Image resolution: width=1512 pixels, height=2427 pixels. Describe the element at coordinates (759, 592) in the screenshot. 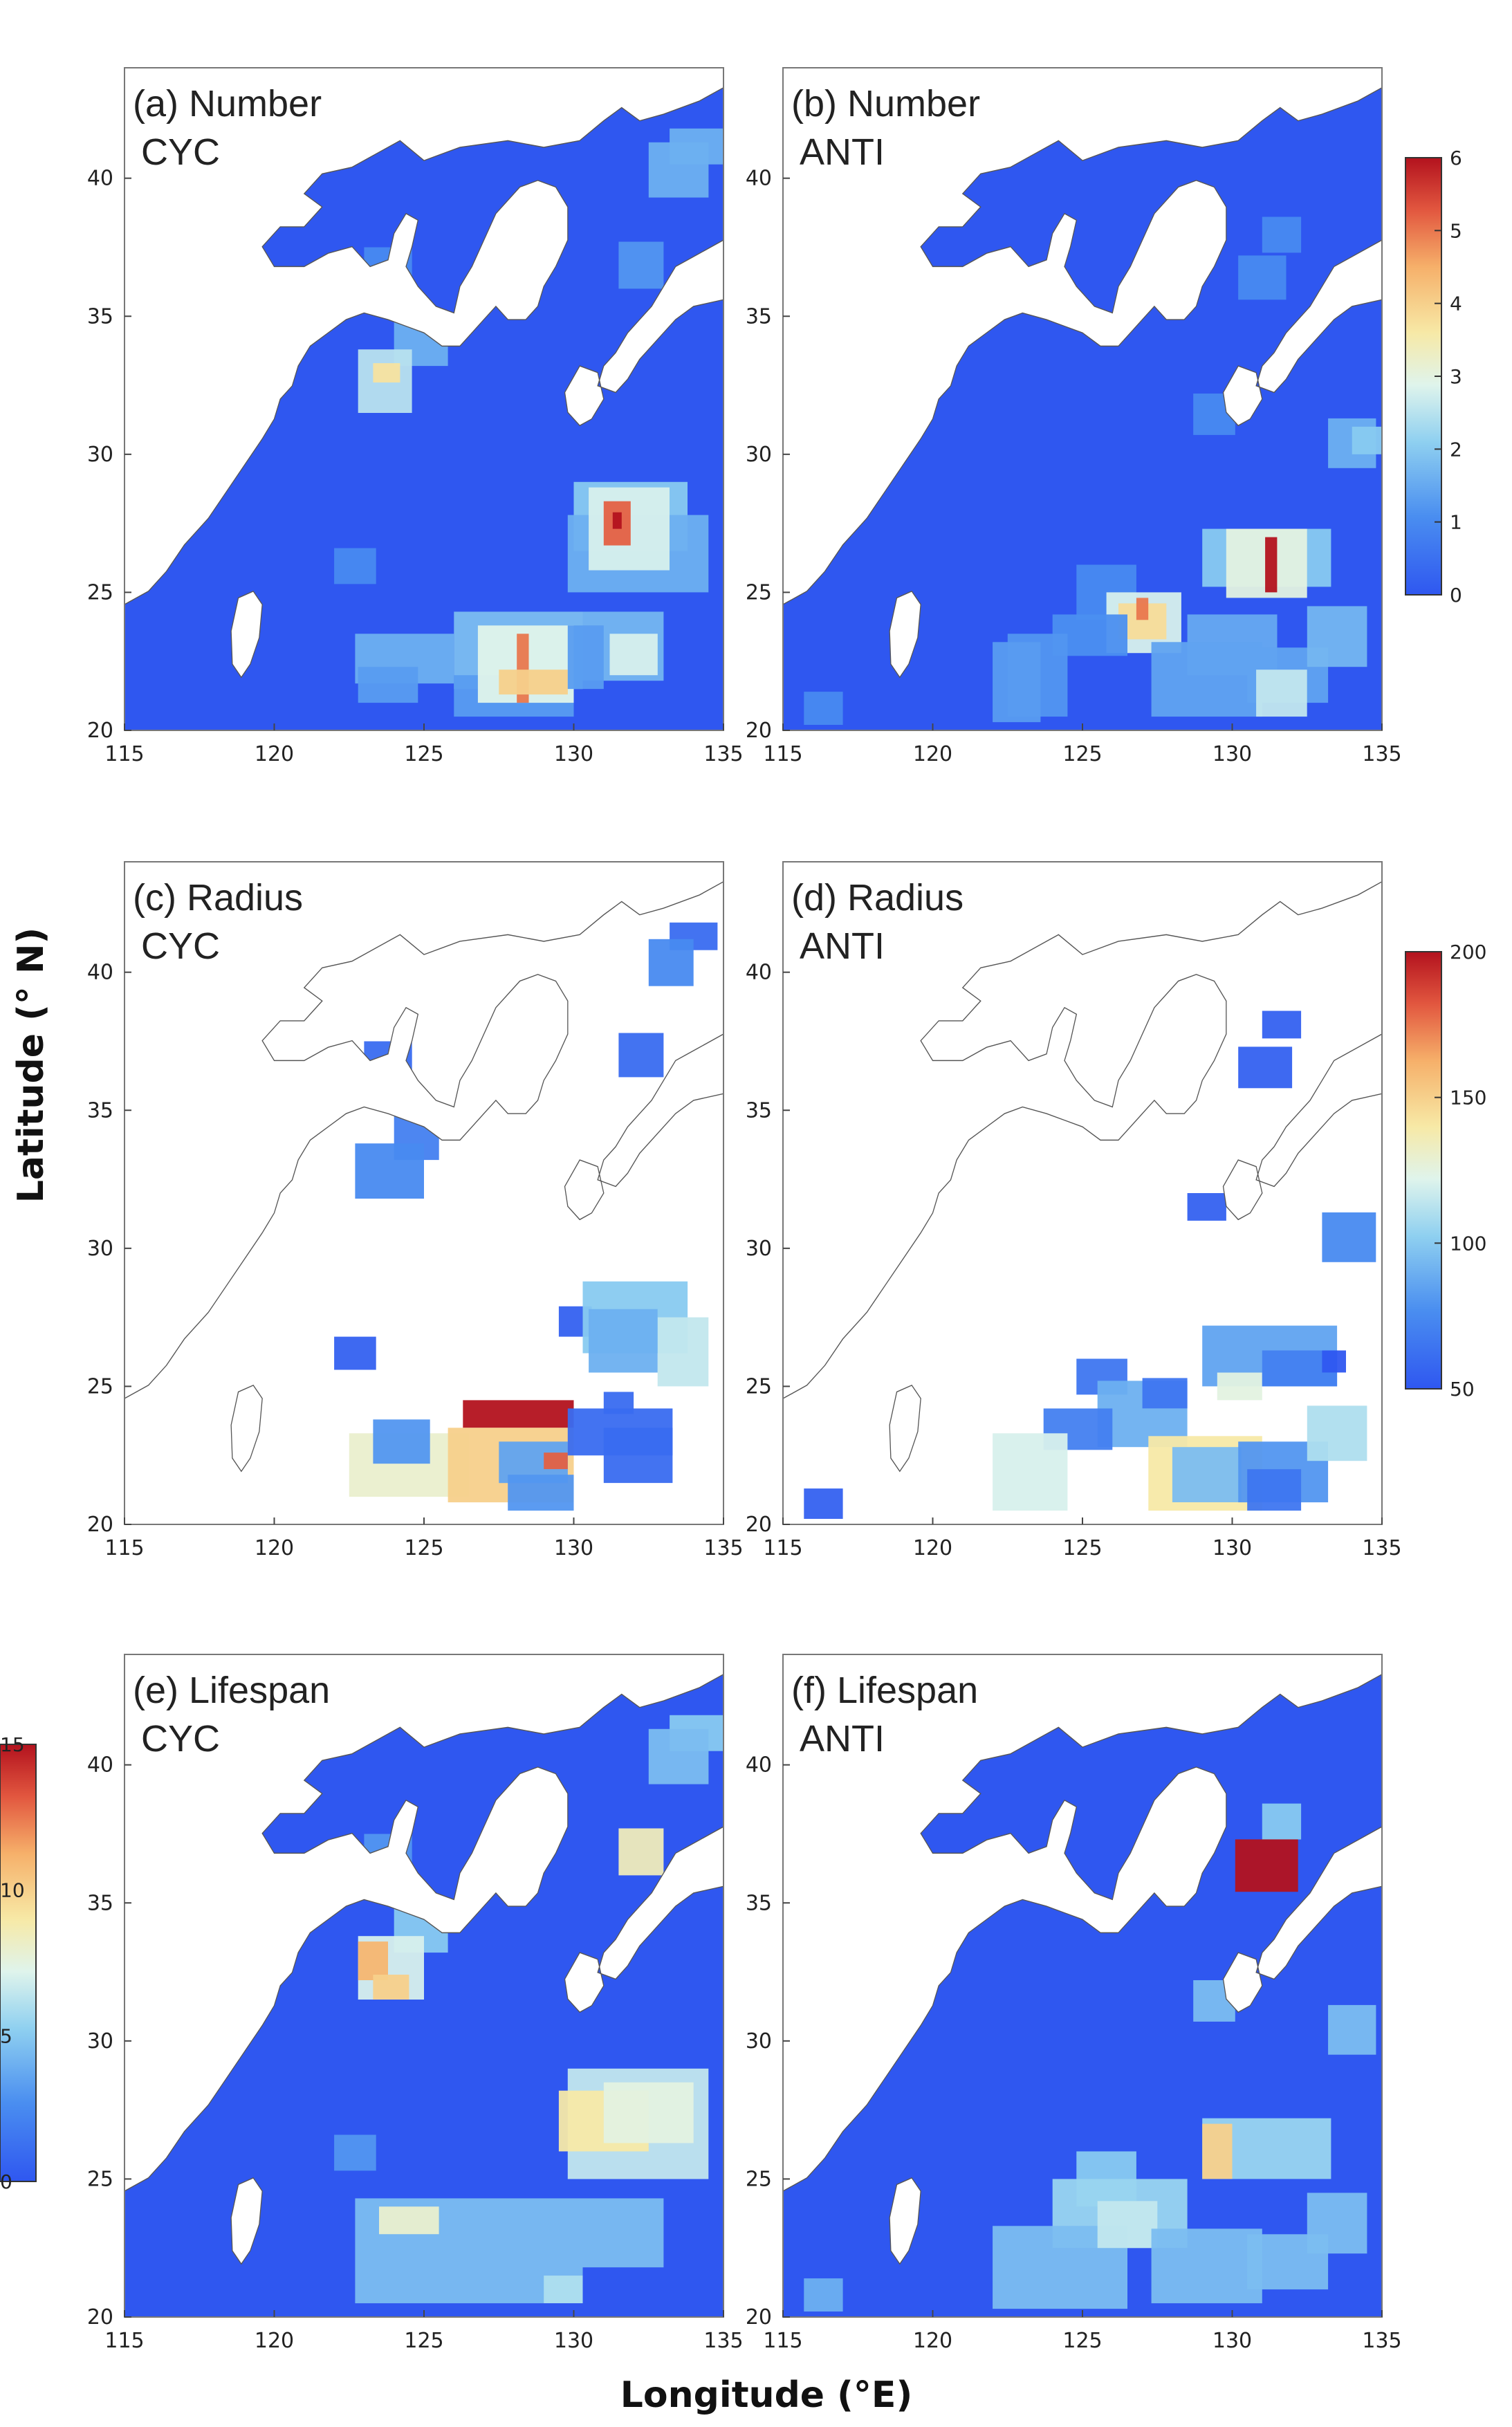

I see `panel-b-ytick-label-1: 25` at that location.